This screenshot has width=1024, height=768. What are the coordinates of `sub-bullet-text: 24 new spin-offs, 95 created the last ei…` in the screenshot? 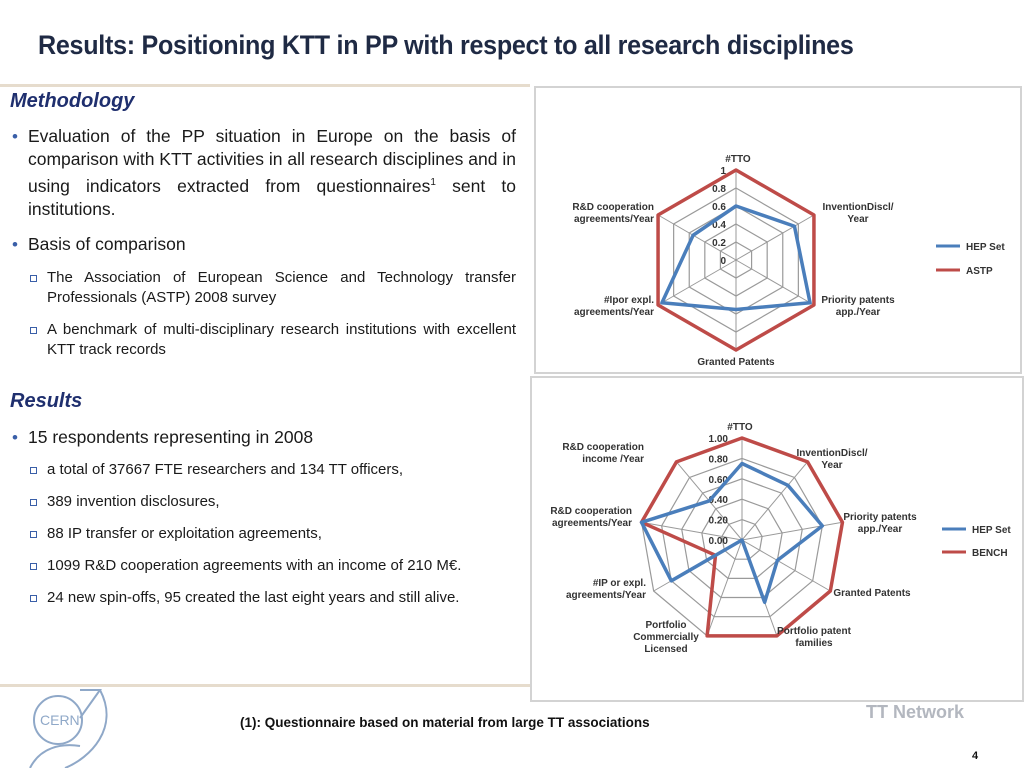 It's located at (253, 597).